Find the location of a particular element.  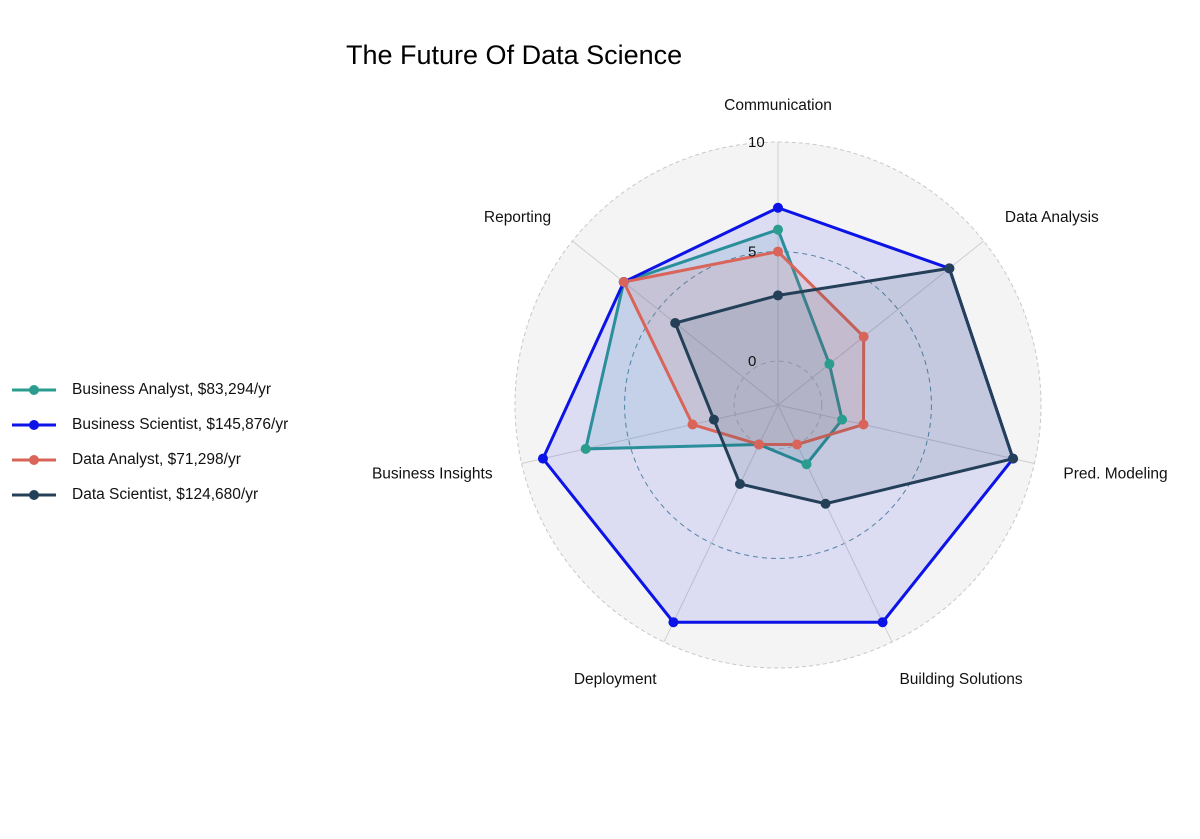

legend-label: Data Analyst, $71,298/yr is located at coordinates (156, 459).